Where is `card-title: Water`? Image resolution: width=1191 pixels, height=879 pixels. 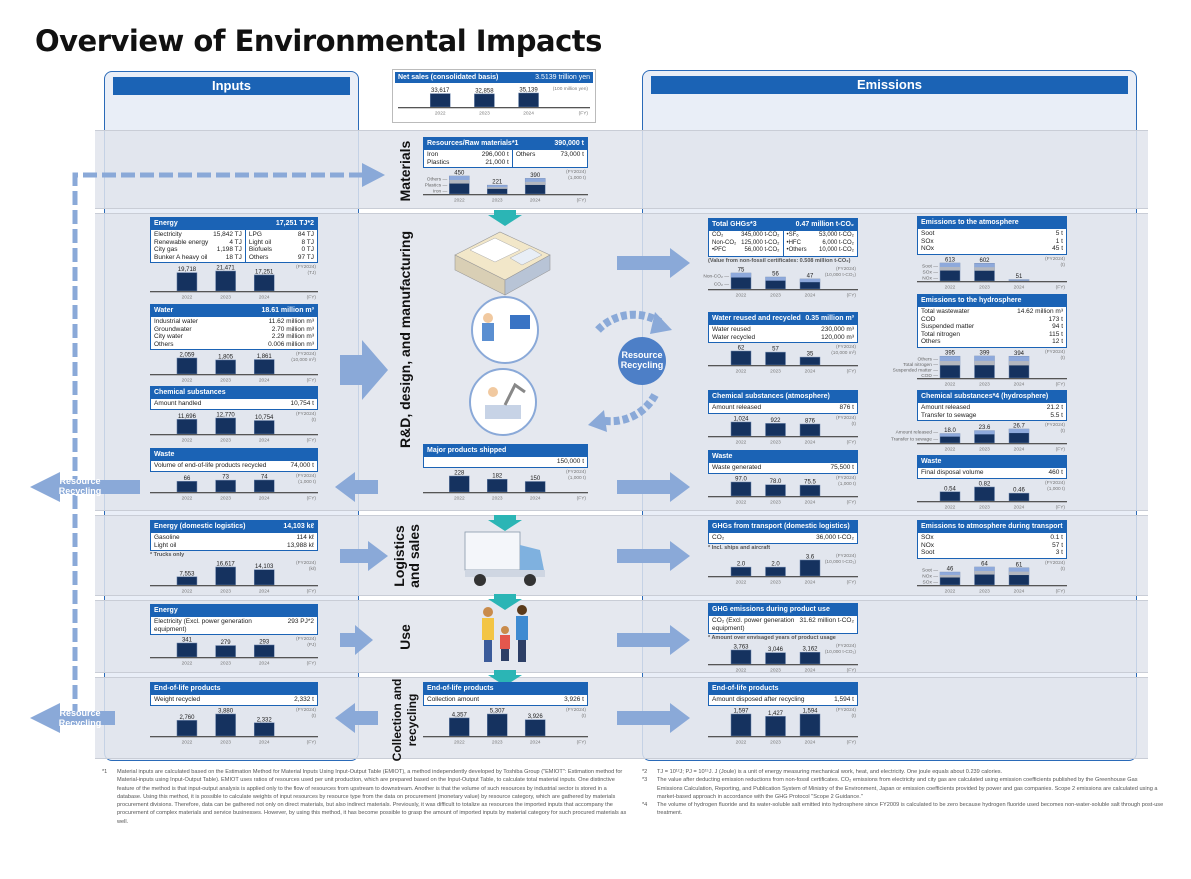 card-title: Water is located at coordinates (164, 310).